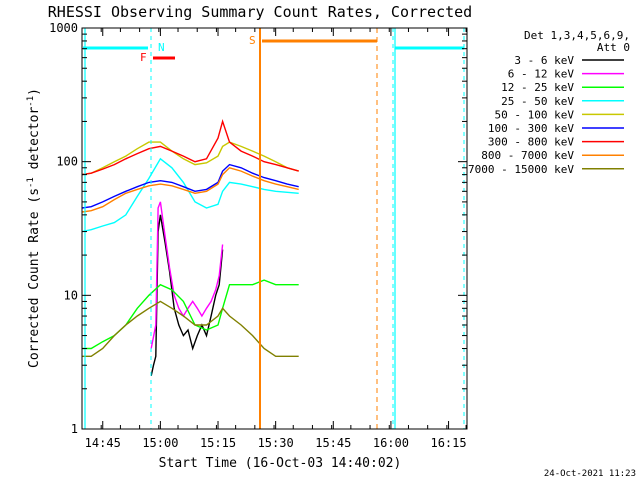  Describe the element at coordinates (613, 47) in the screenshot. I see `legend-header: Att 0` at that location.